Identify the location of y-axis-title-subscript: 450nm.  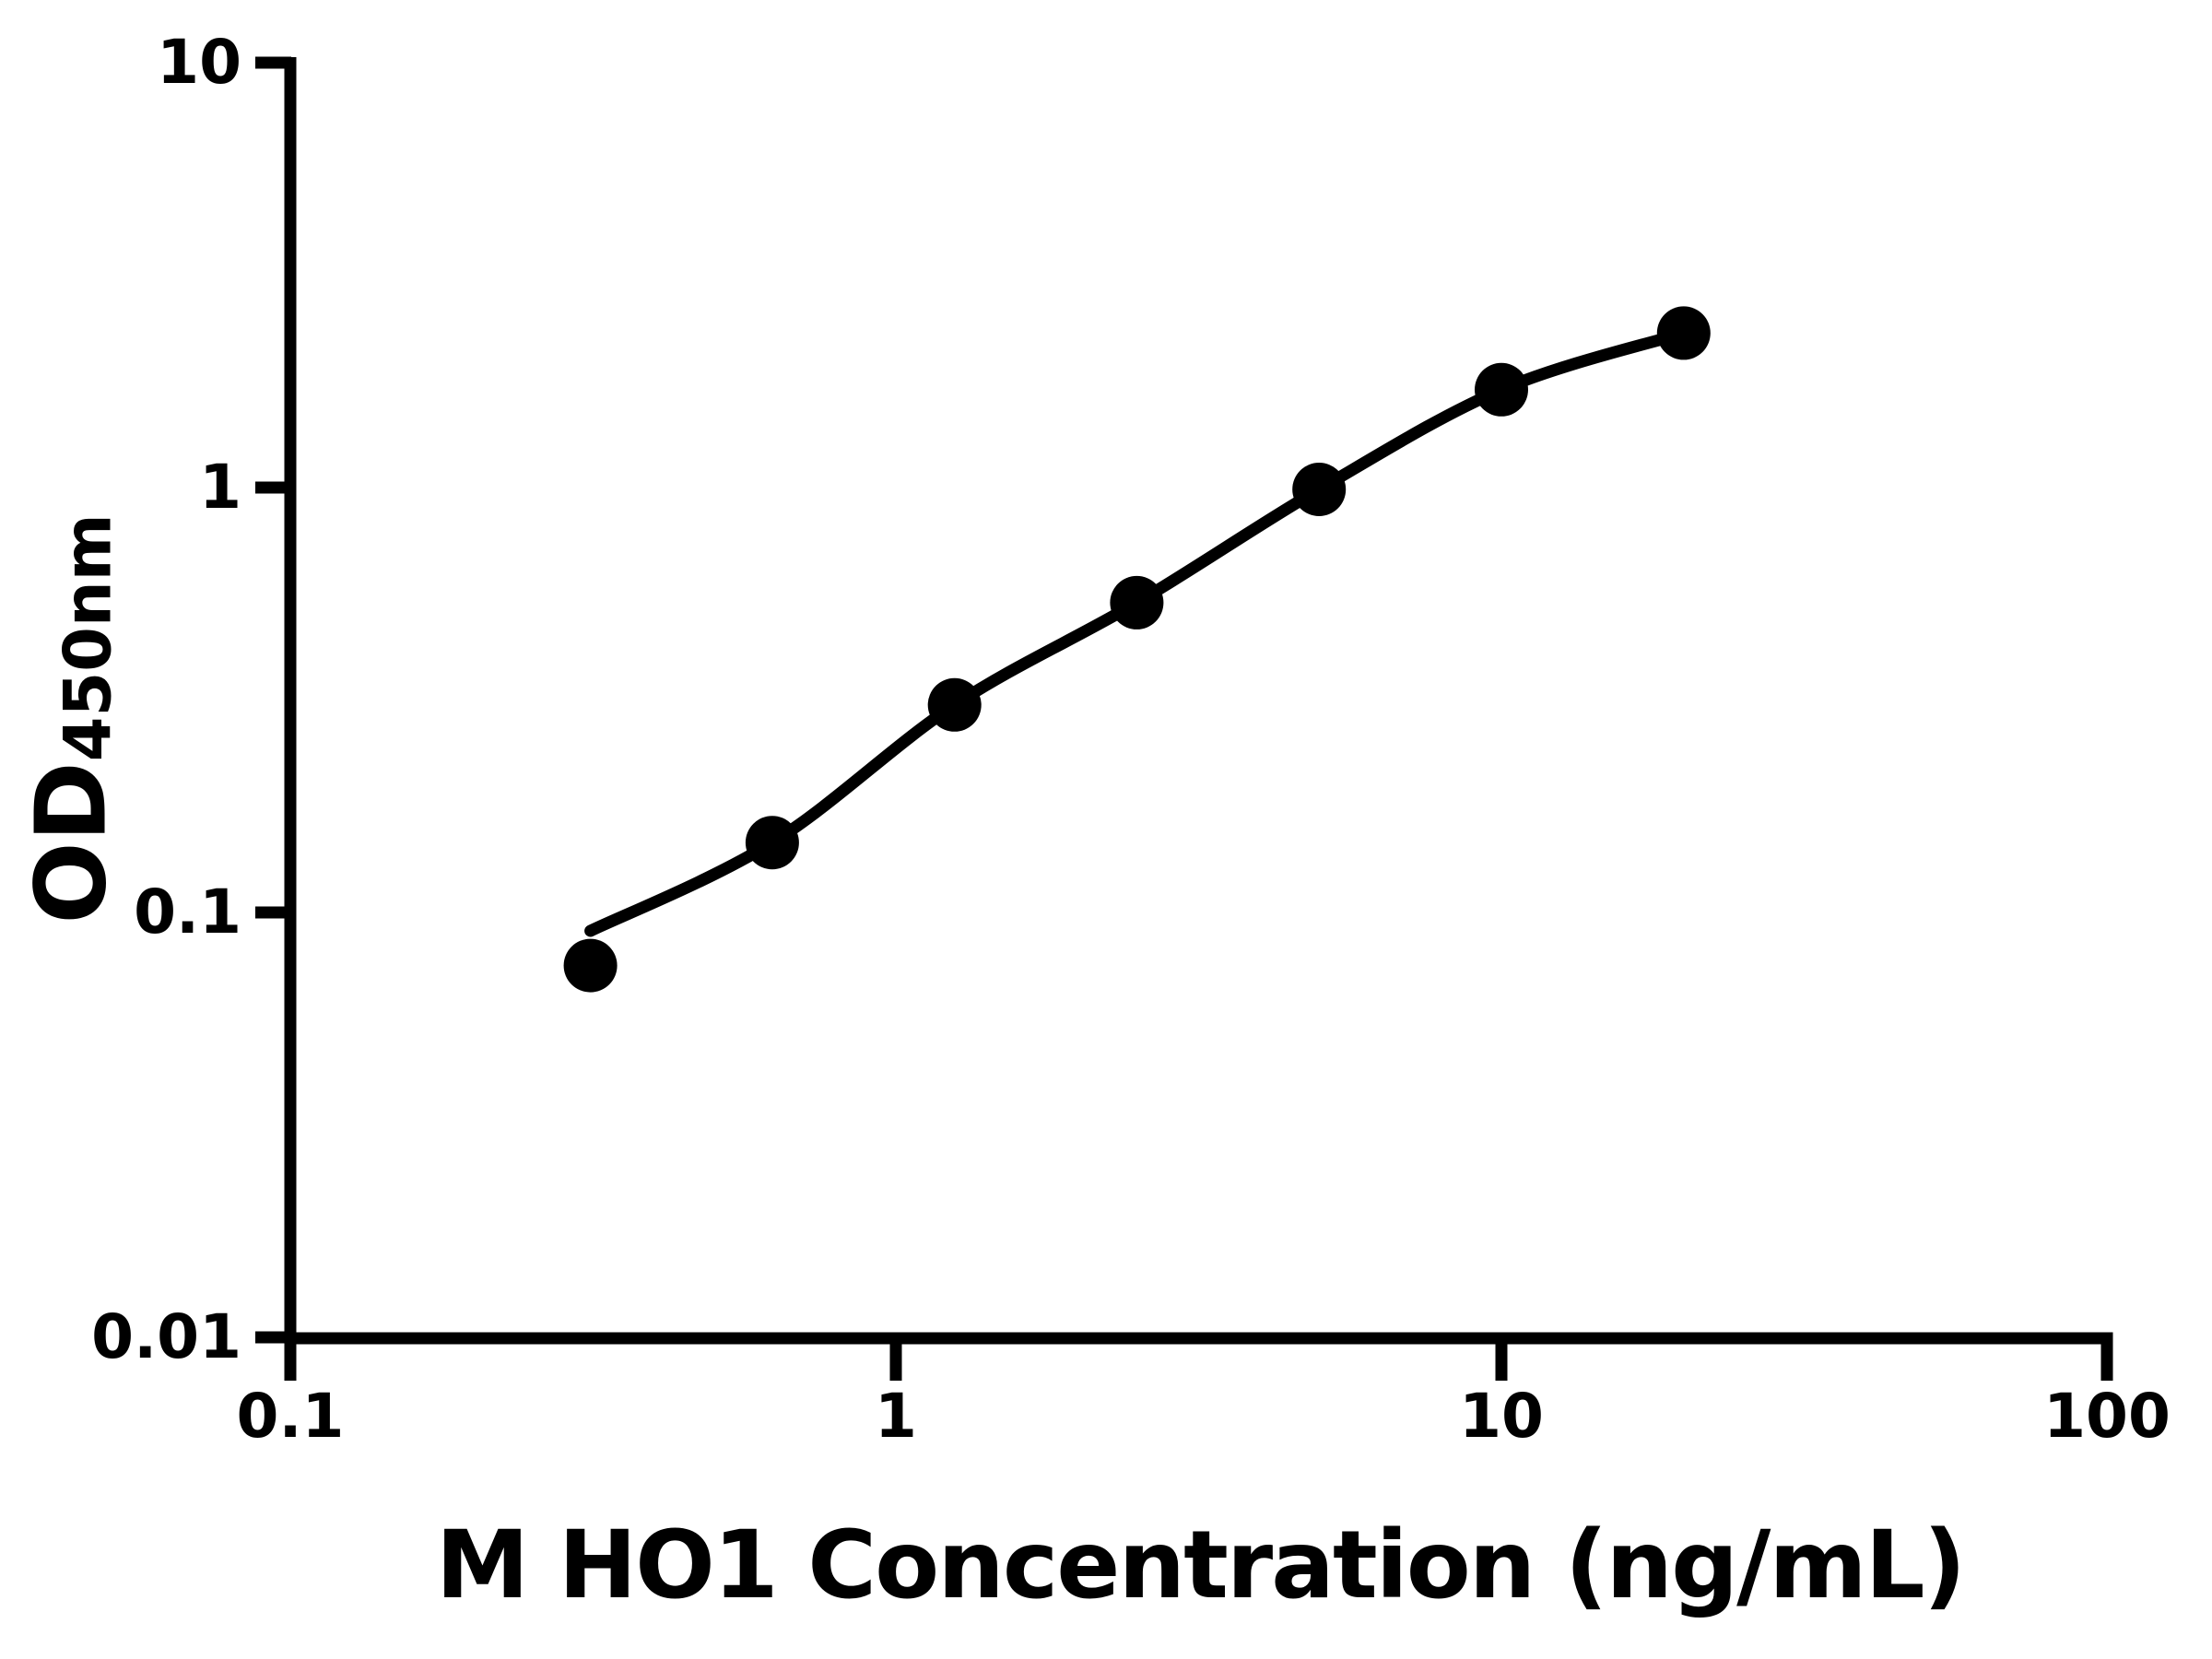
(88, 637).